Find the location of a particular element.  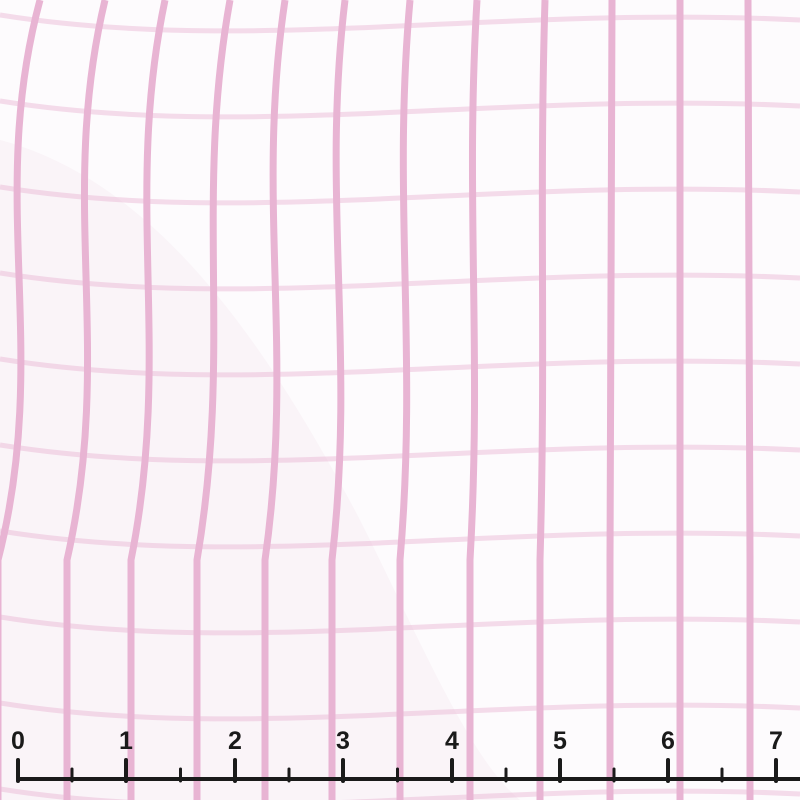

ruler-label: 3 is located at coordinates (343, 741).